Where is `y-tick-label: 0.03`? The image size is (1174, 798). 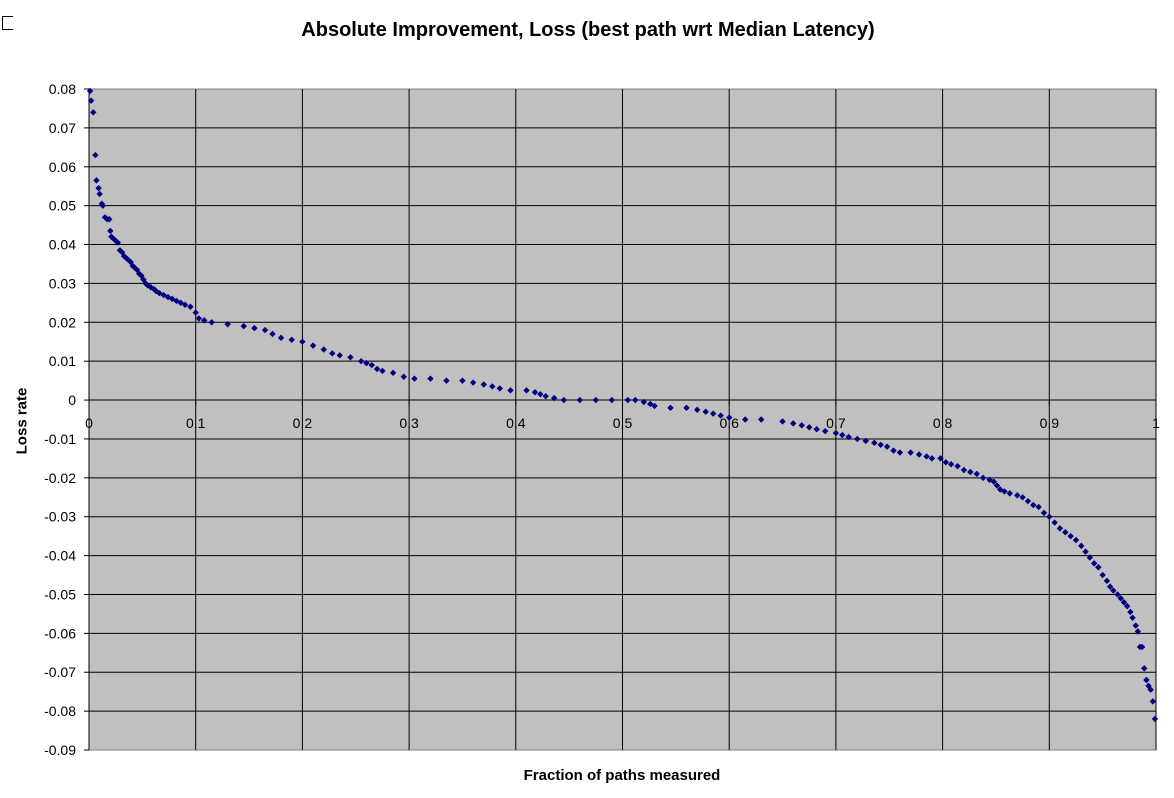 y-tick-label: 0.03 is located at coordinates (62, 283).